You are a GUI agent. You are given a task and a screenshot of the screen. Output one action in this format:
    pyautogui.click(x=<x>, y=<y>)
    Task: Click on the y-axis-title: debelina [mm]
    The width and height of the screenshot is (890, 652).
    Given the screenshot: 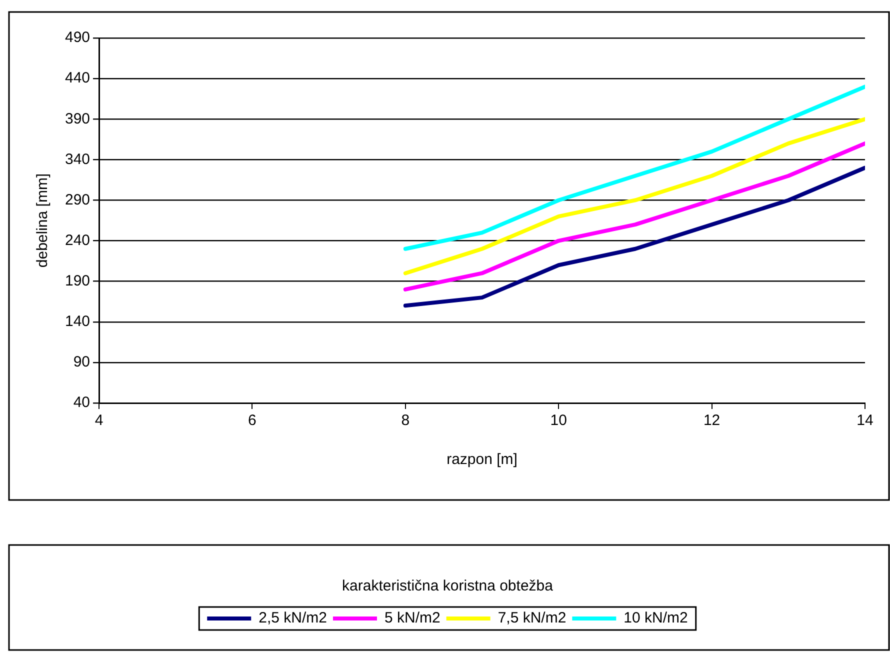 What is the action you would take?
    pyautogui.click(x=43, y=220)
    